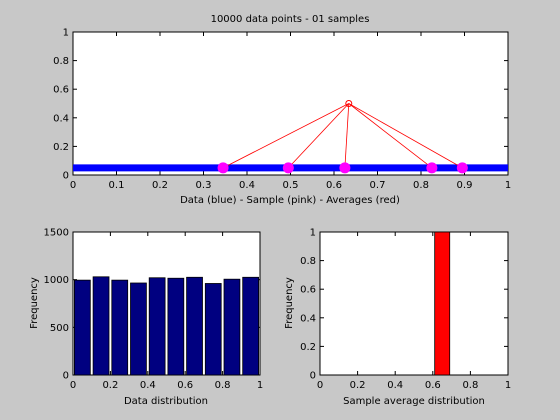 Image resolution: width=560 pixels, height=420 pixels. Describe the element at coordinates (313, 376) in the screenshot. I see `sample-average-ytick-label: 0` at that location.